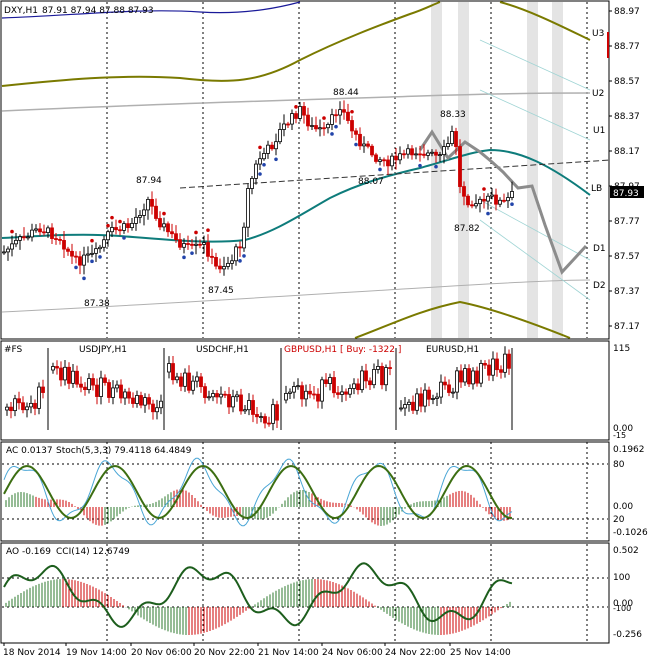 This screenshot has height=664, width=650. What do you see at coordinates (296, 102) in the screenshot?
I see `grey-upper-line` at bounding box center [296, 102].